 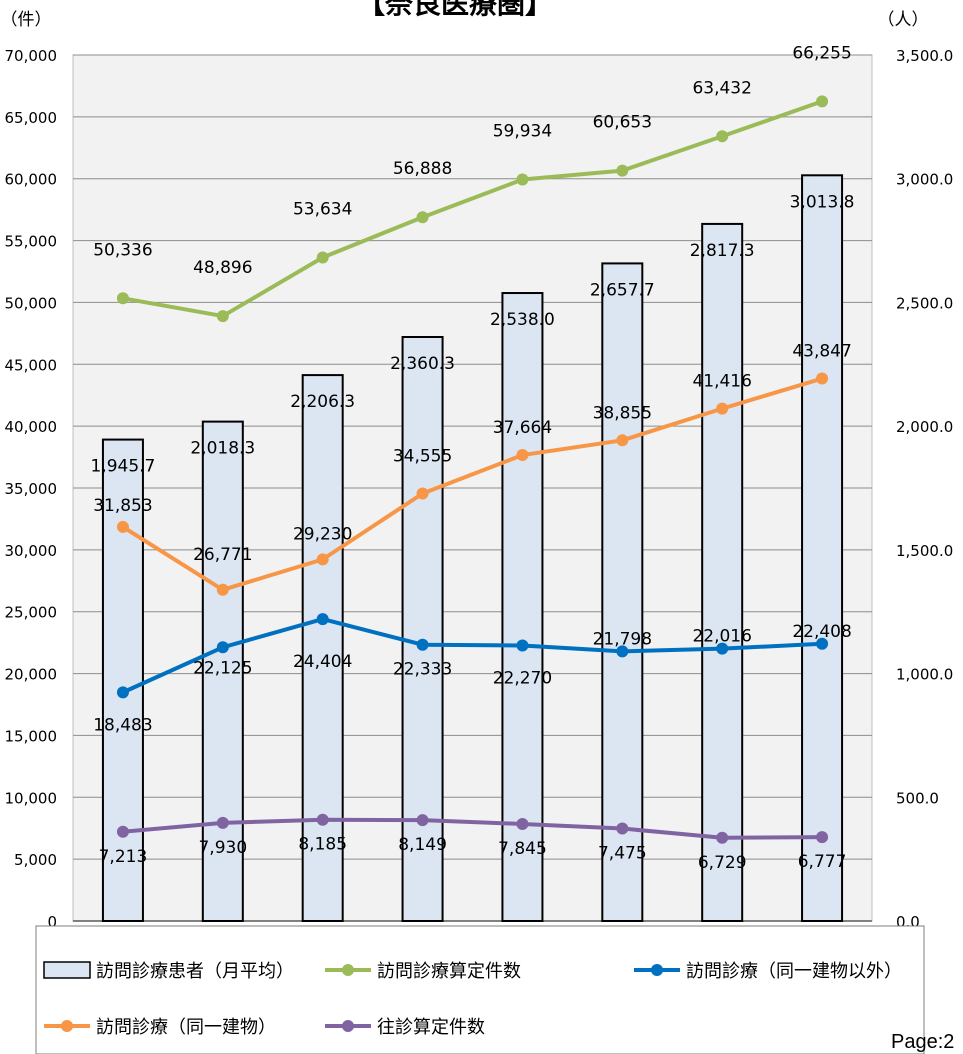 What do you see at coordinates (522, 428) in the screenshot?
I see `series-data-label: 37,664` at bounding box center [522, 428].